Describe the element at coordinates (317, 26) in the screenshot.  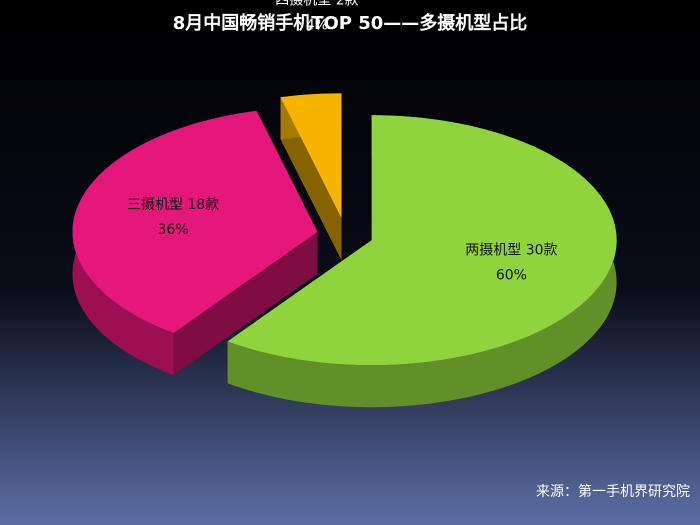
I see `data-label: 4%` at that location.